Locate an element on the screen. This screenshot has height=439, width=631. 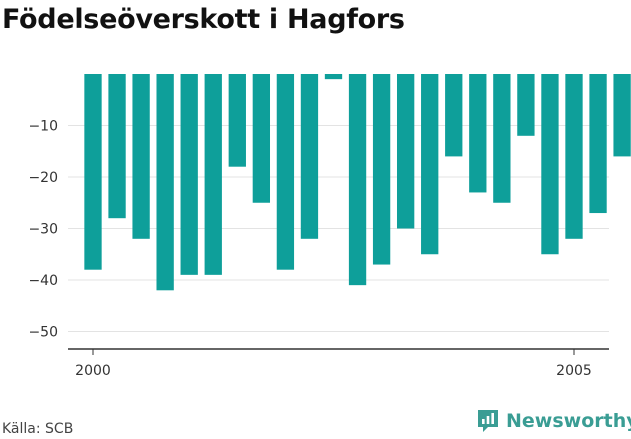
x-tick-label: 2000 is located at coordinates (93, 371).